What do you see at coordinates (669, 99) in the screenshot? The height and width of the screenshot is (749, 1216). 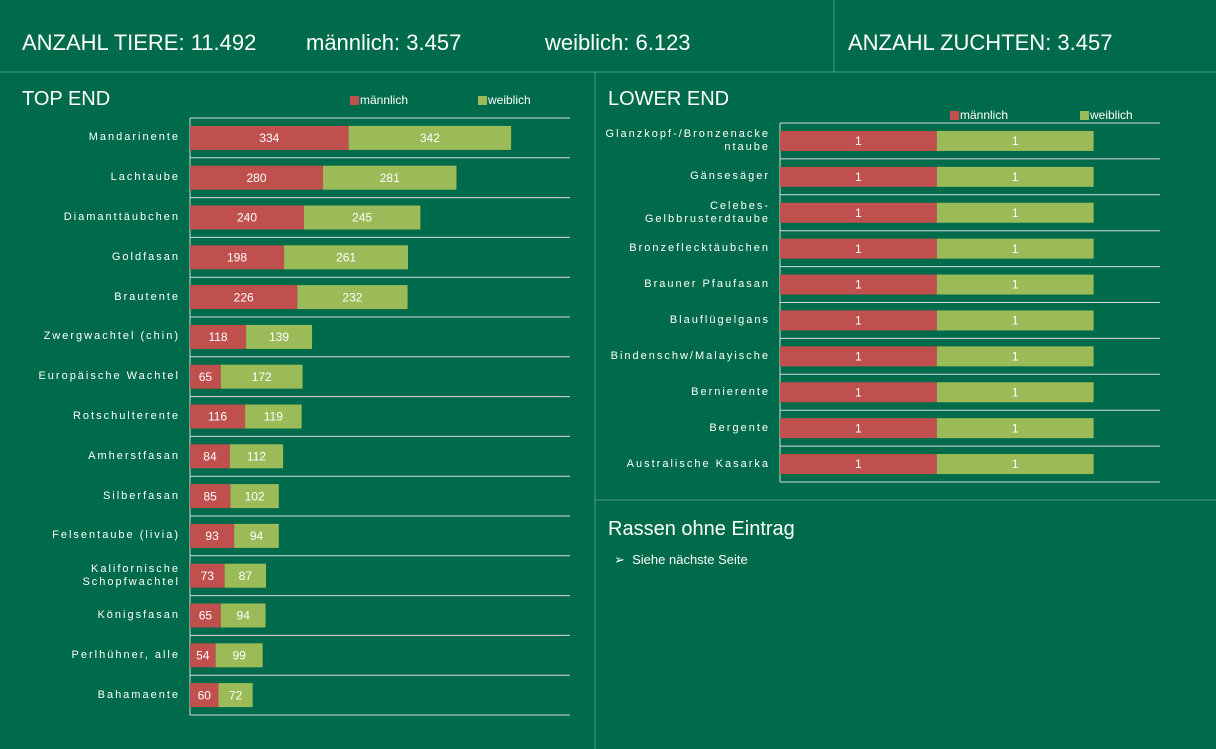 I see `chart-title: LOWER END` at bounding box center [669, 99].